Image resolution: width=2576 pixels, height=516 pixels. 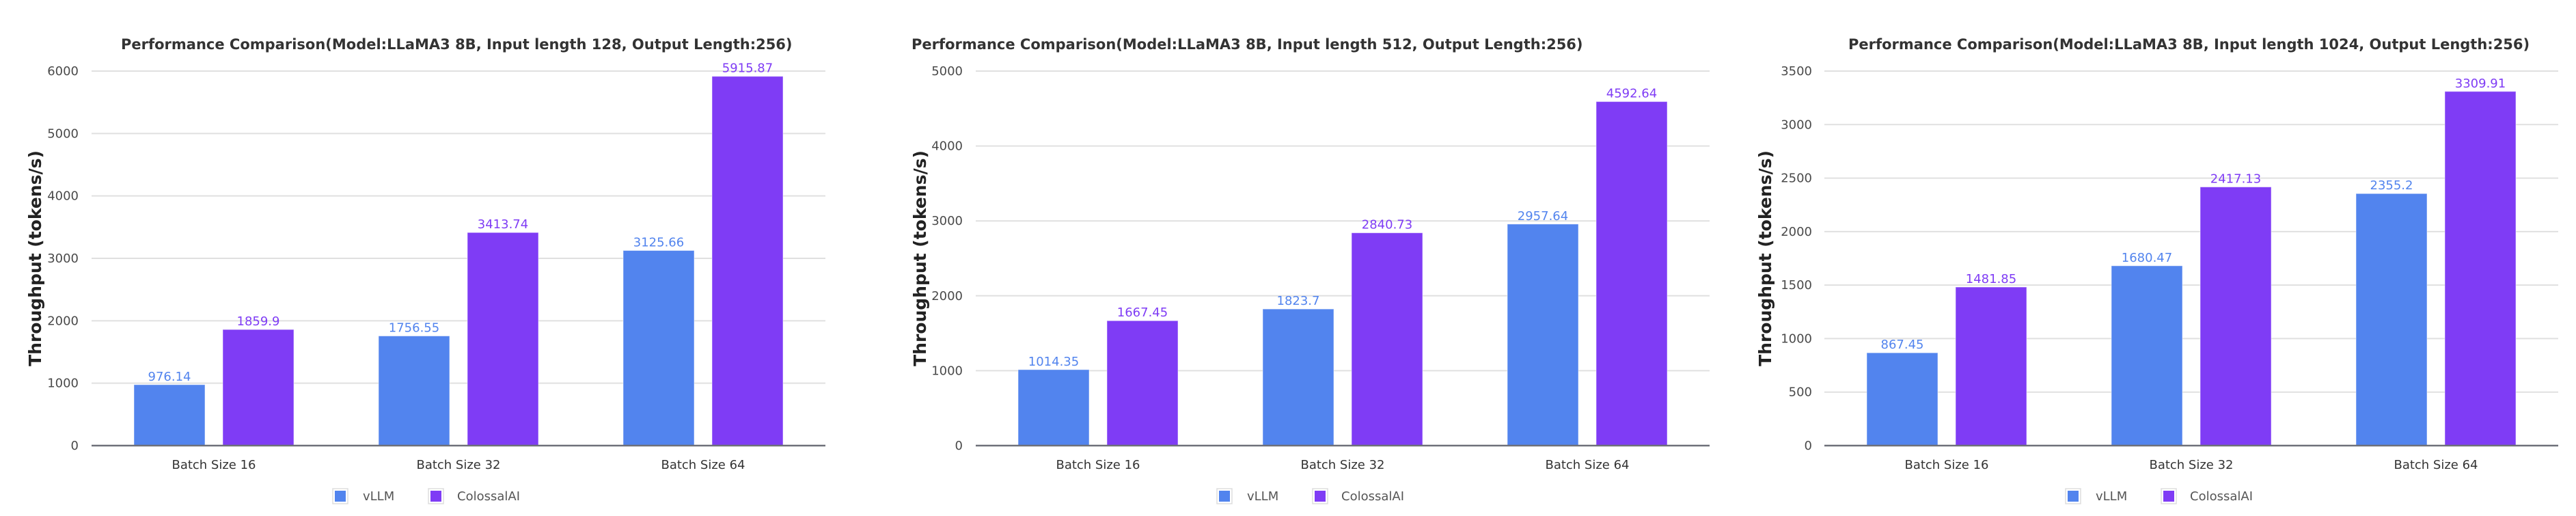 I want to click on data-label: 976.14, so click(x=169, y=377).